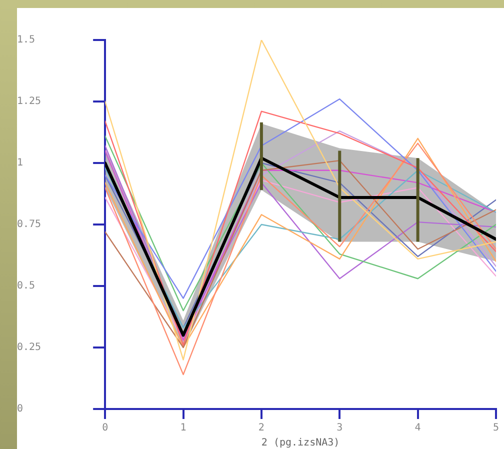 The height and width of the screenshot is (449, 504). Describe the element at coordinates (29, 102) in the screenshot. I see `y-tick-label: 1.25` at that location.